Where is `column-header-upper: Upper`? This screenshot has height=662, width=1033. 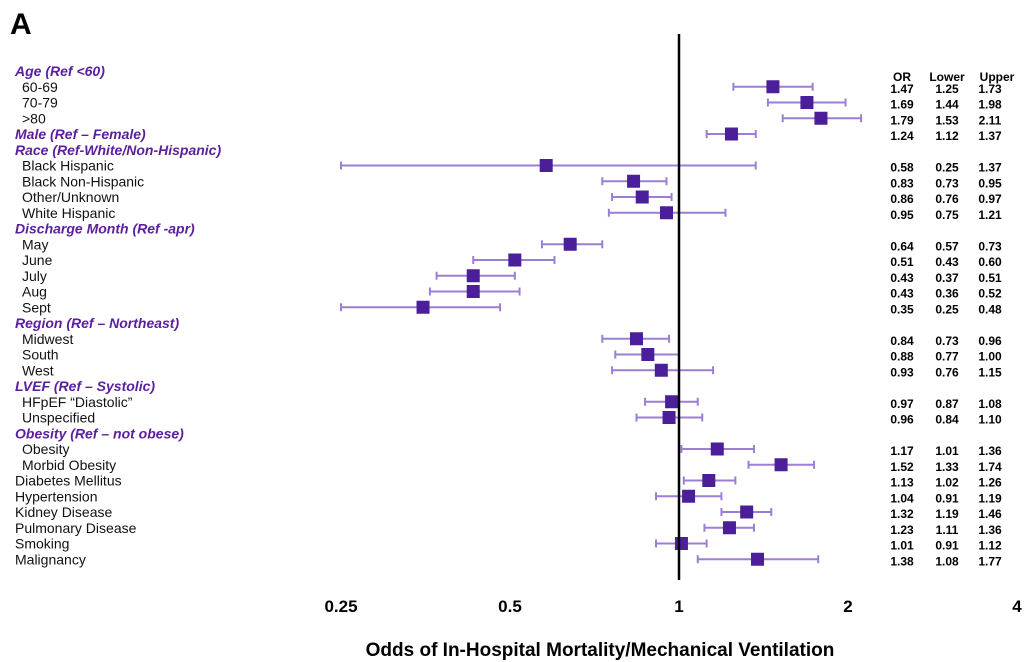
column-header-upper: Upper is located at coordinates (997, 77).